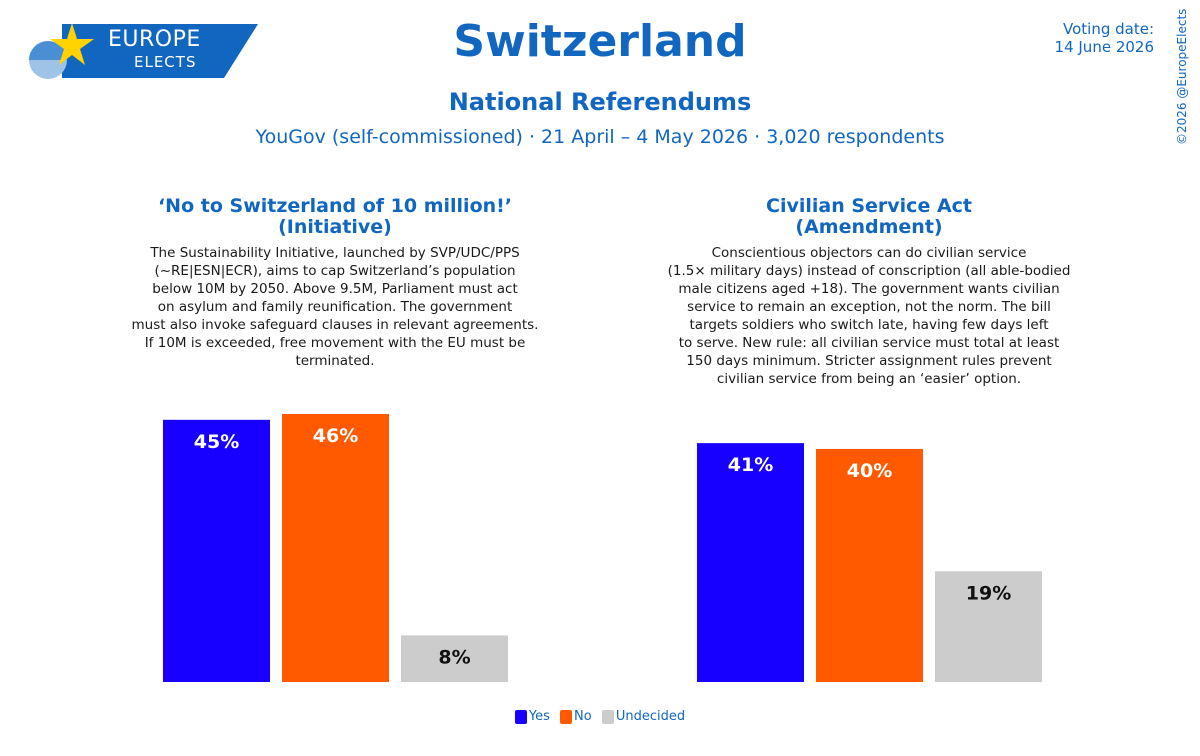 This screenshot has height=756, width=1200. What do you see at coordinates (216, 442) in the screenshot?
I see `bar-value-label-yes-chart-1: 45%` at bounding box center [216, 442].